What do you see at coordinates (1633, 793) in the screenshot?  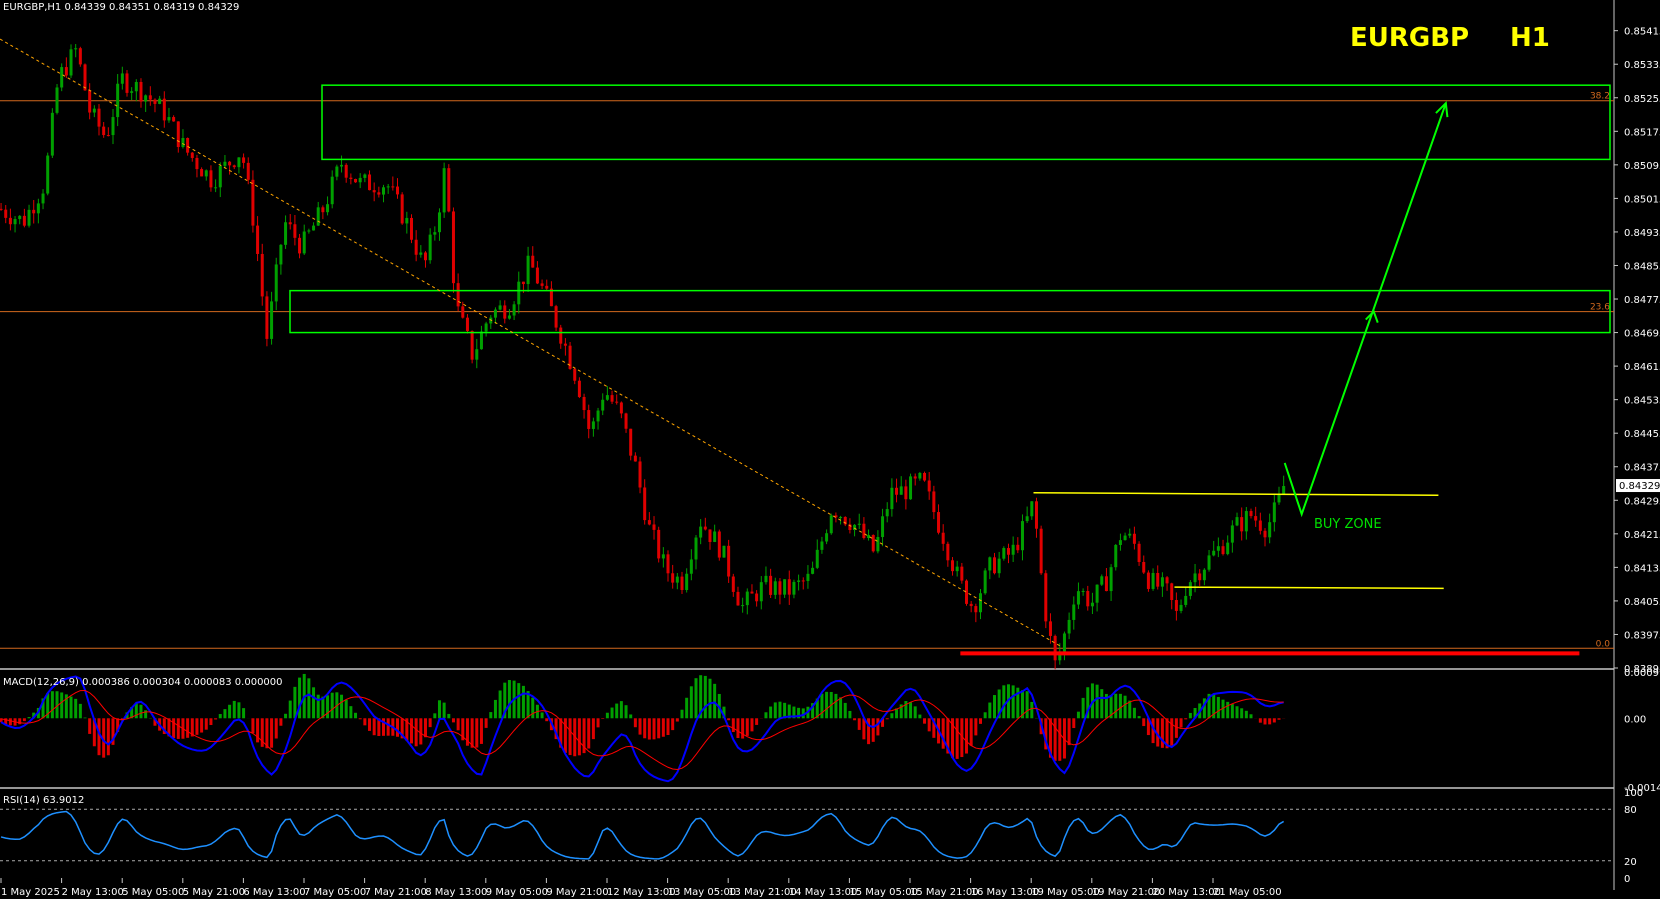 I see `rsi-tick-label: 100` at bounding box center [1633, 793].